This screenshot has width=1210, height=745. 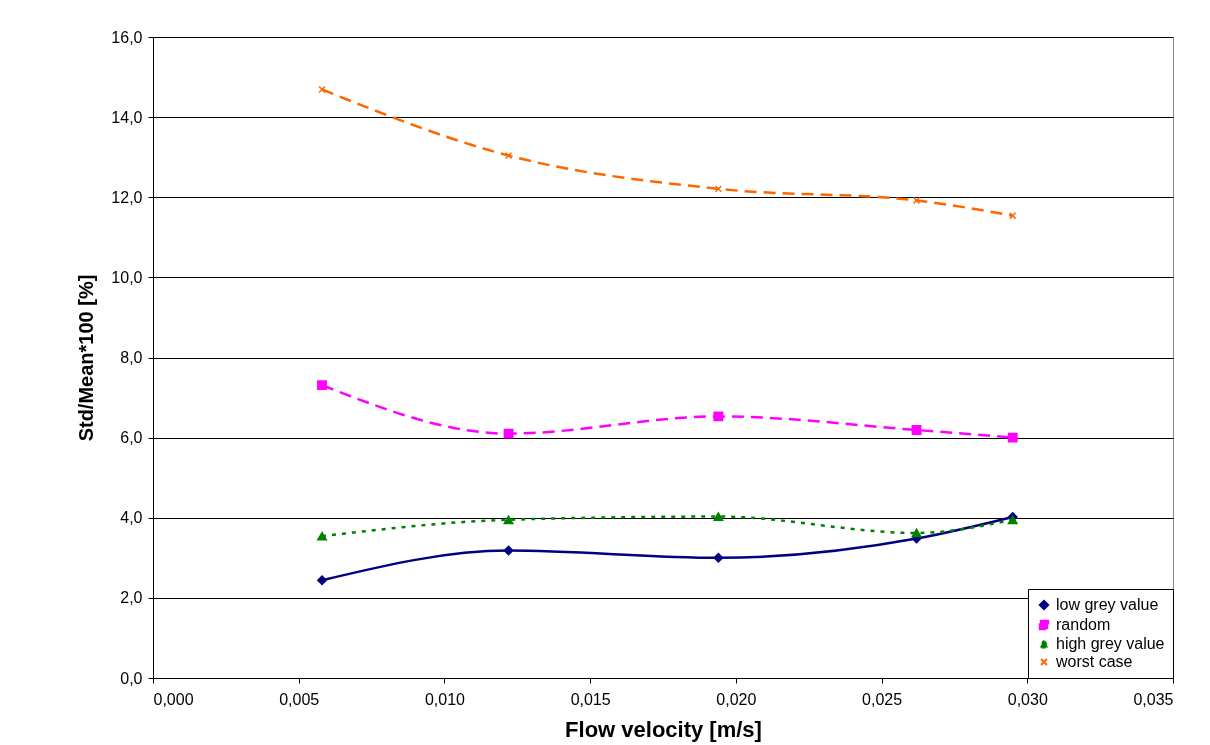 What do you see at coordinates (127, 37) in the screenshot?
I see `y-tick-label: 16,0` at bounding box center [127, 37].